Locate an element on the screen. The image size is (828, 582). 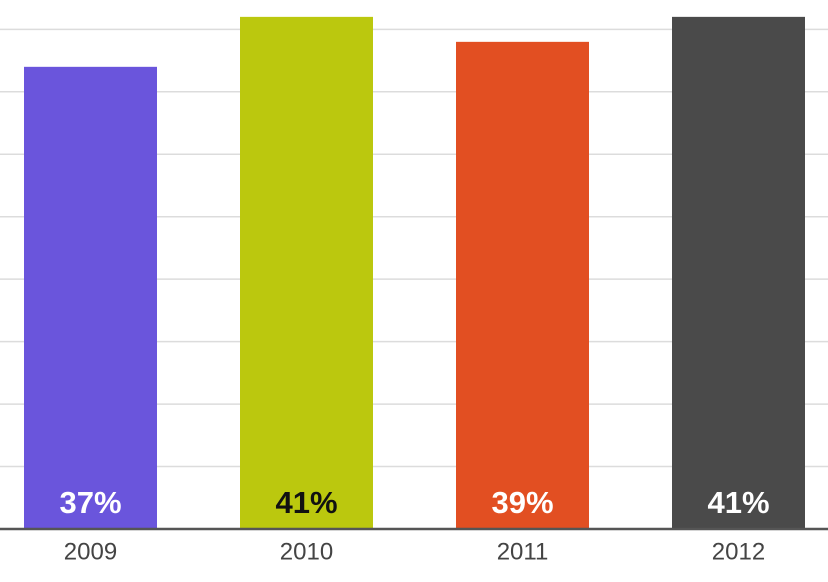
x-tick-label: 2009 is located at coordinates (90, 551).